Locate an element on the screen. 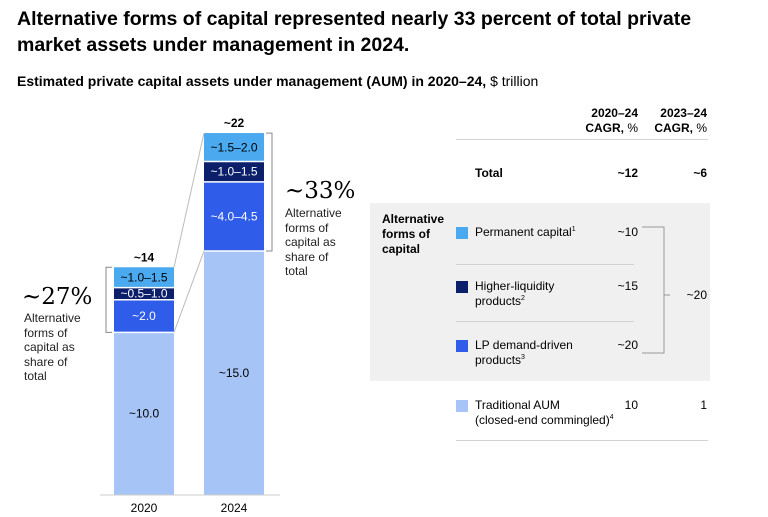 The height and width of the screenshot is (517, 768). share-2020-line: forms of is located at coordinates (46, 332).